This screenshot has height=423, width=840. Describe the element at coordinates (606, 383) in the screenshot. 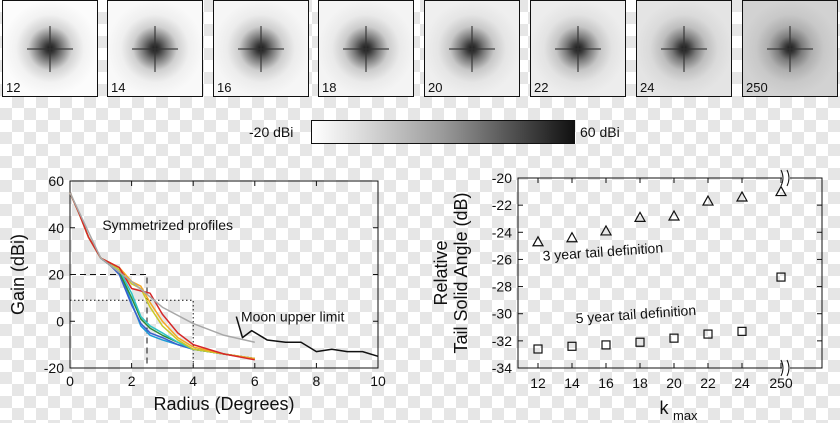

I see `x-tick-label: 16` at that location.